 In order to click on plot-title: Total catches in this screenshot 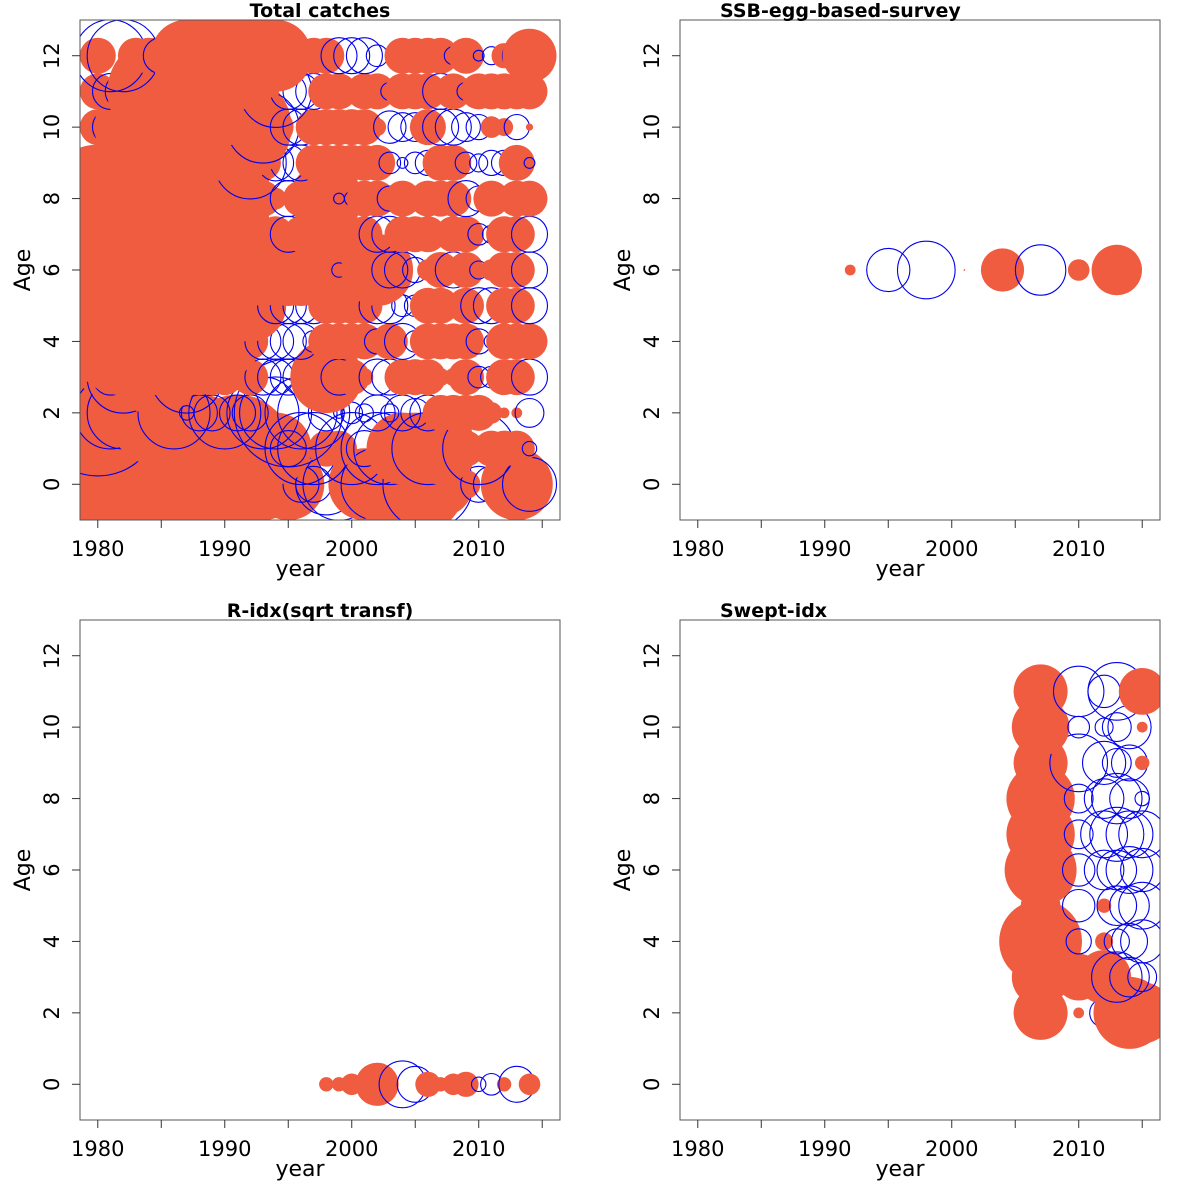, I will do `click(320, 11)`.